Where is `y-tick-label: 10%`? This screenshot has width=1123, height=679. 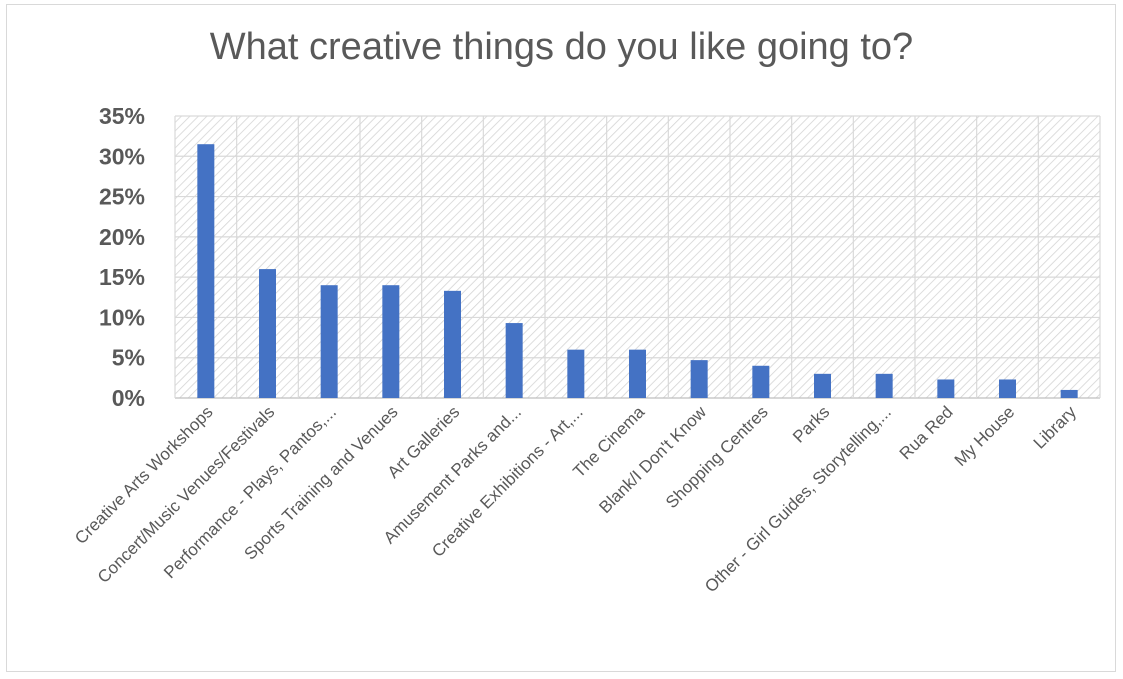
y-tick-label: 10% is located at coordinates (122, 317).